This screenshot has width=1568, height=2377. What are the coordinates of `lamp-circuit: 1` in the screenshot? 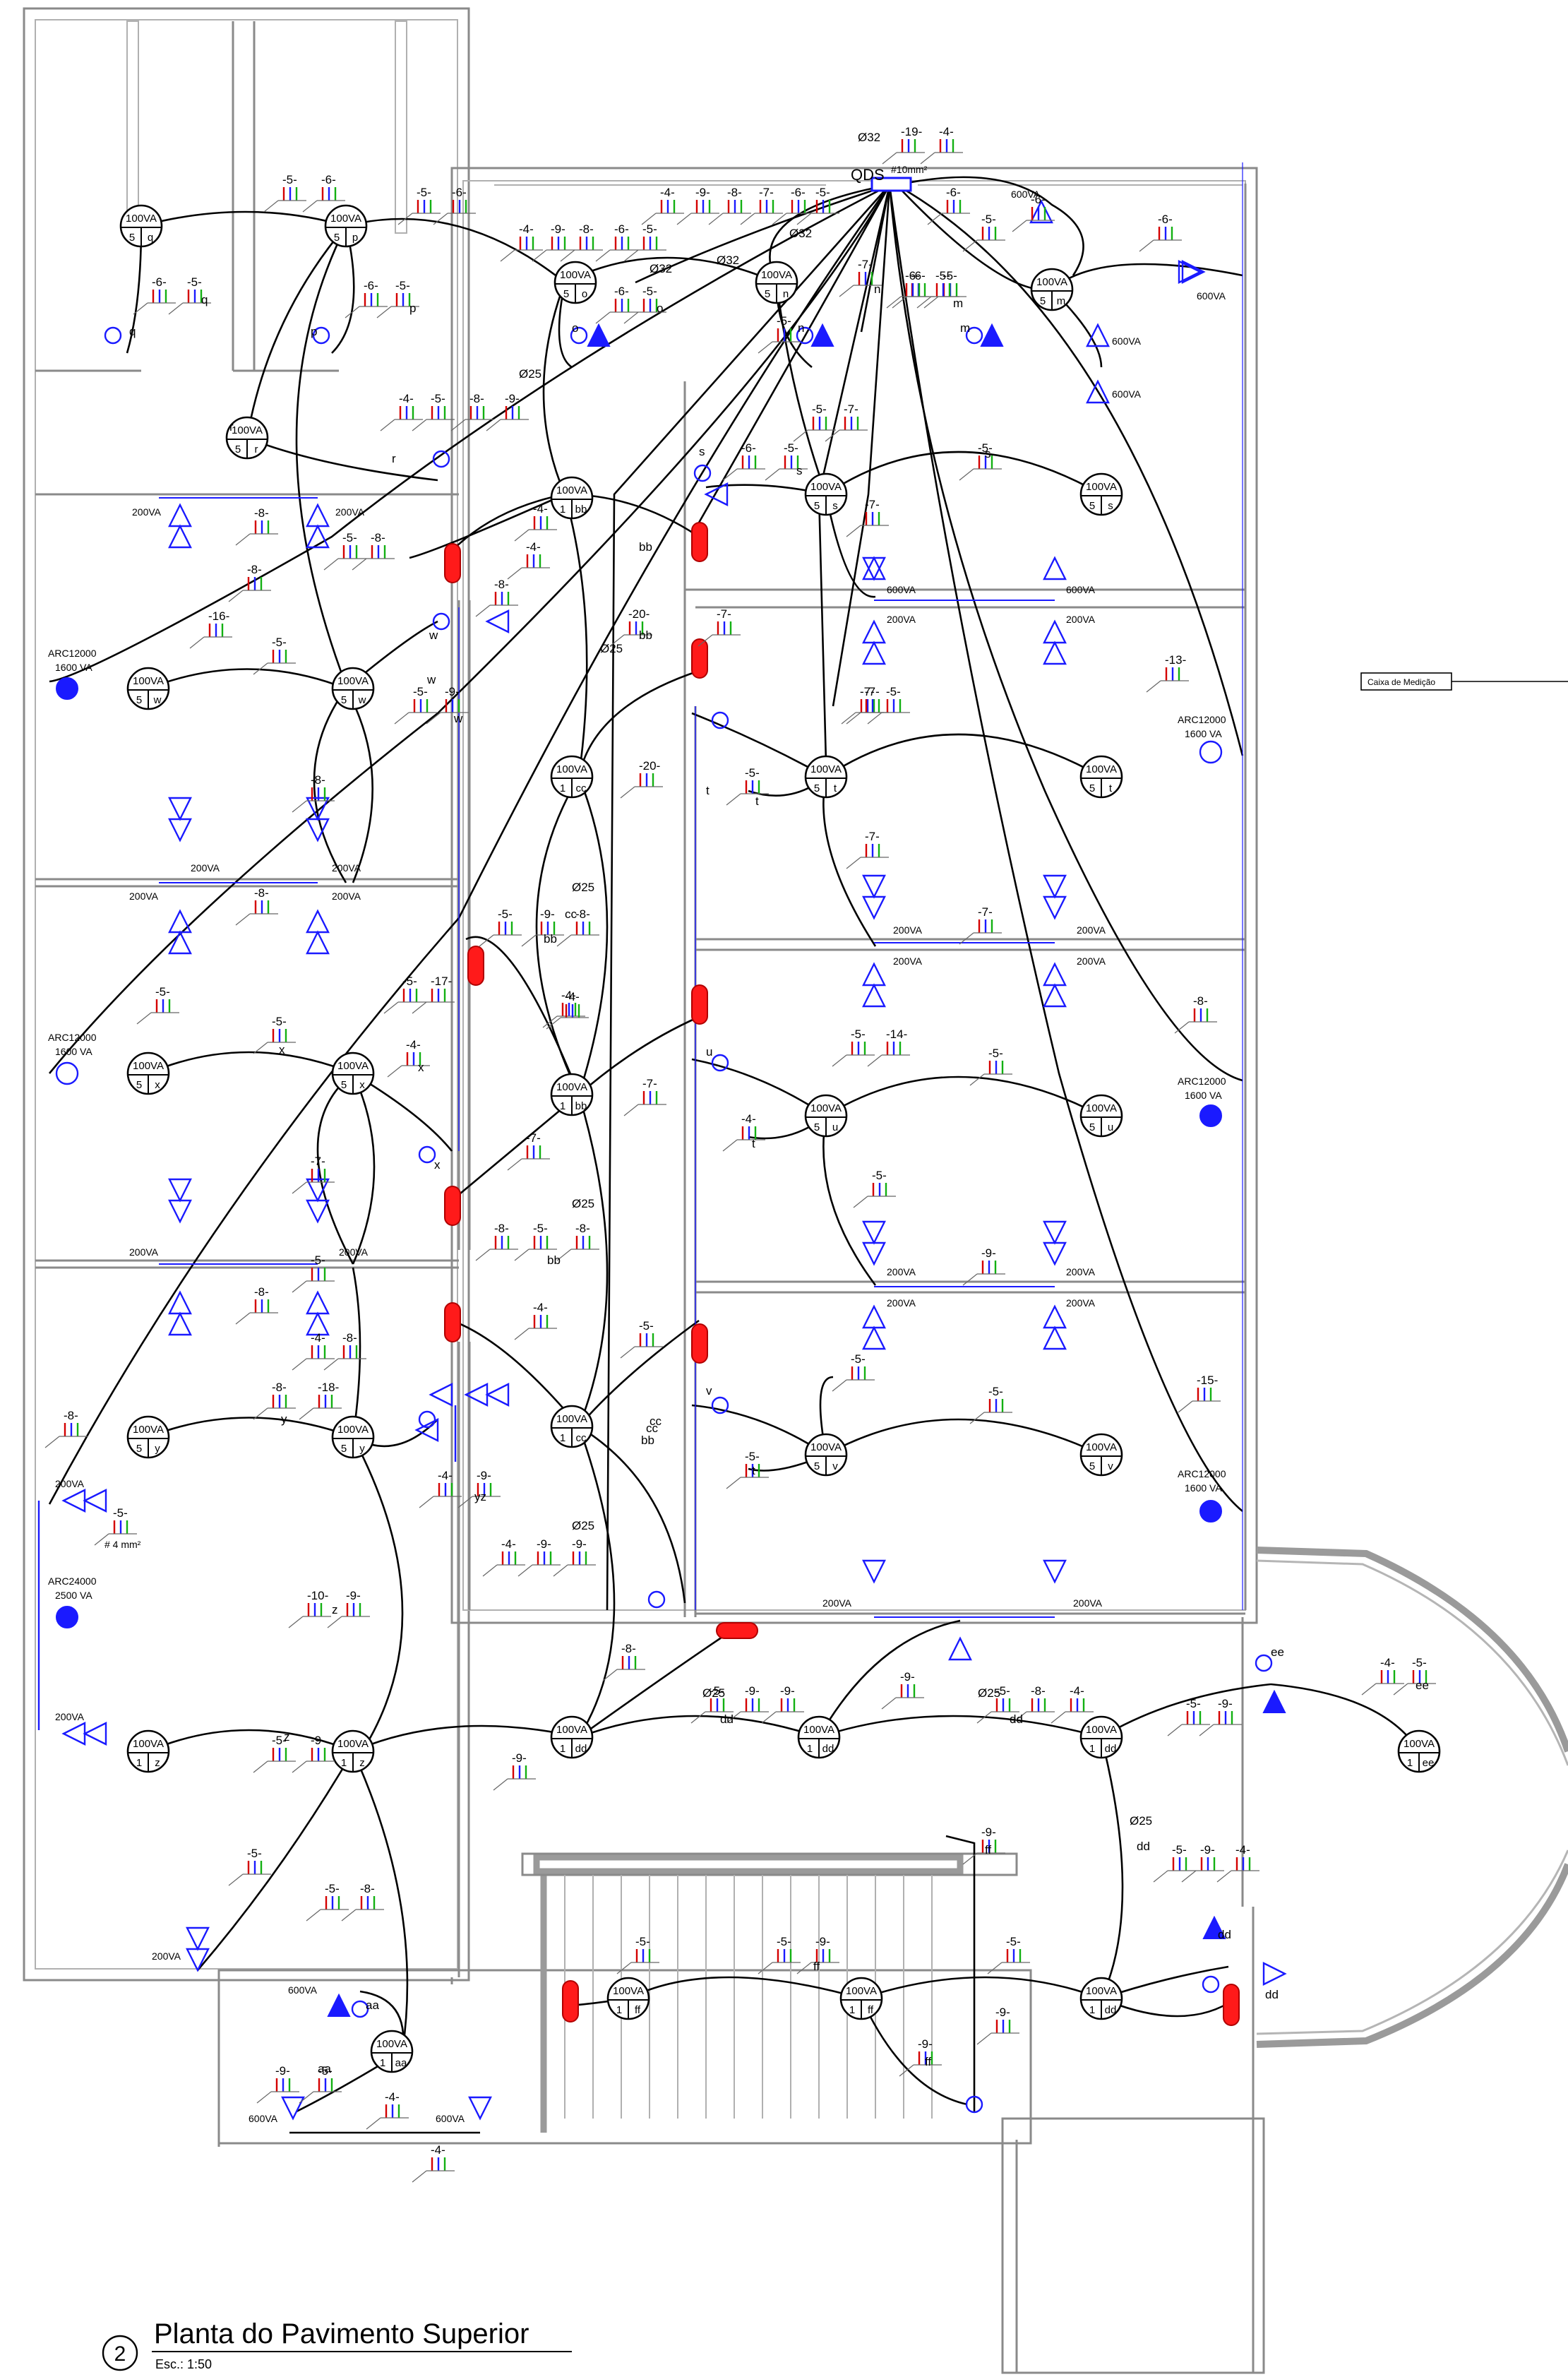 It's located at (1092, 1749).